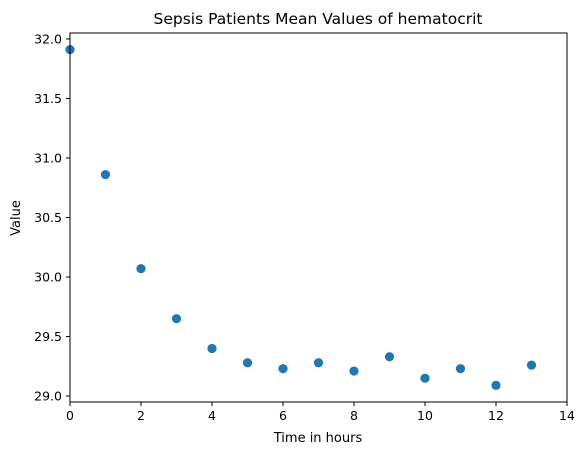 This screenshot has height=455, width=584. What do you see at coordinates (48, 277) in the screenshot?
I see `y-tick-label: 30.0` at bounding box center [48, 277].